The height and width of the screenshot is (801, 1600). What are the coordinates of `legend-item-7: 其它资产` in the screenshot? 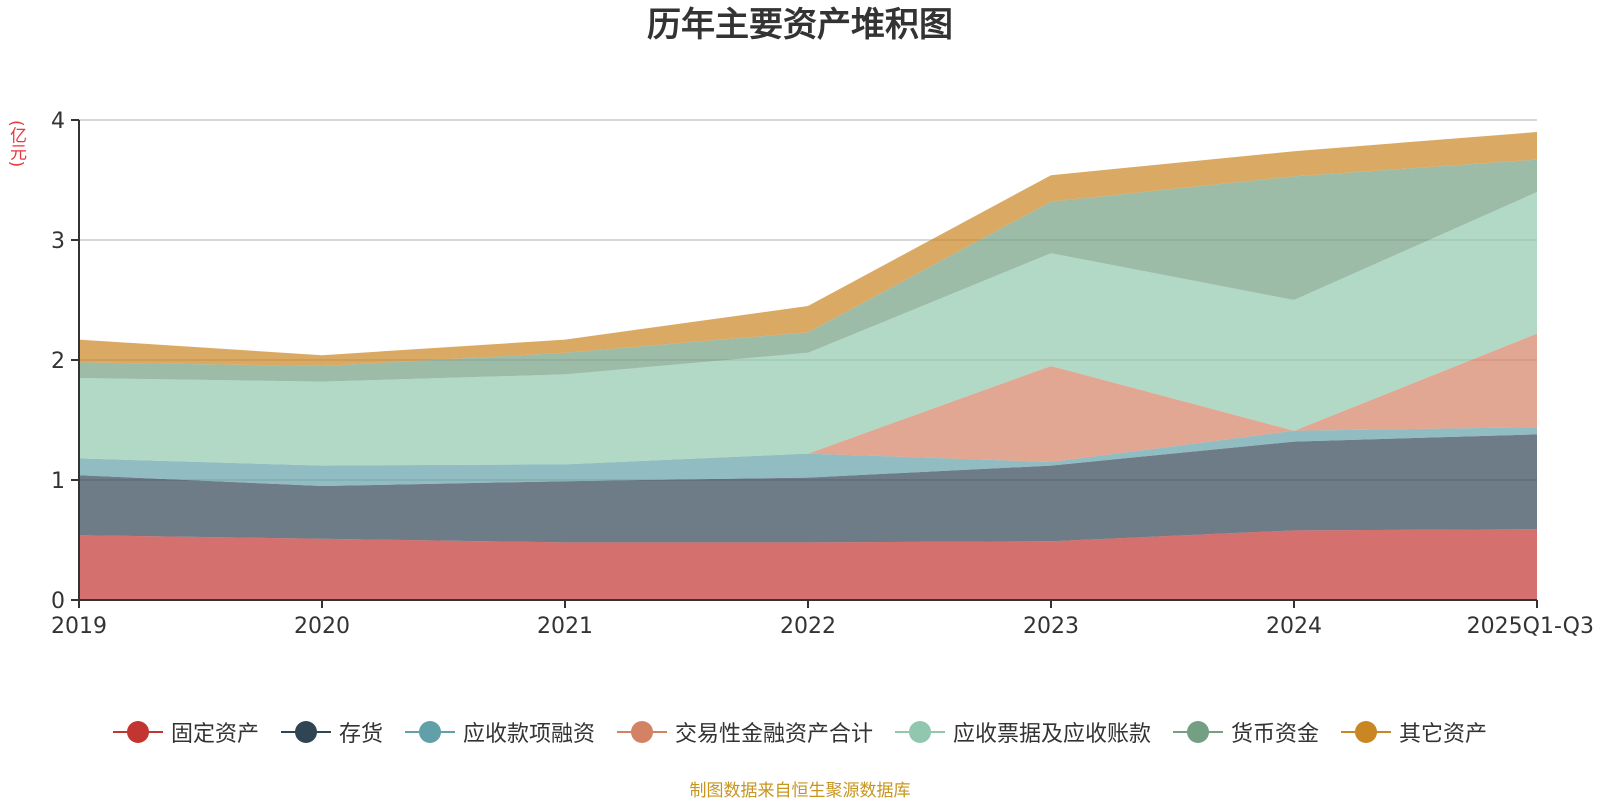 It's located at (1414, 732).